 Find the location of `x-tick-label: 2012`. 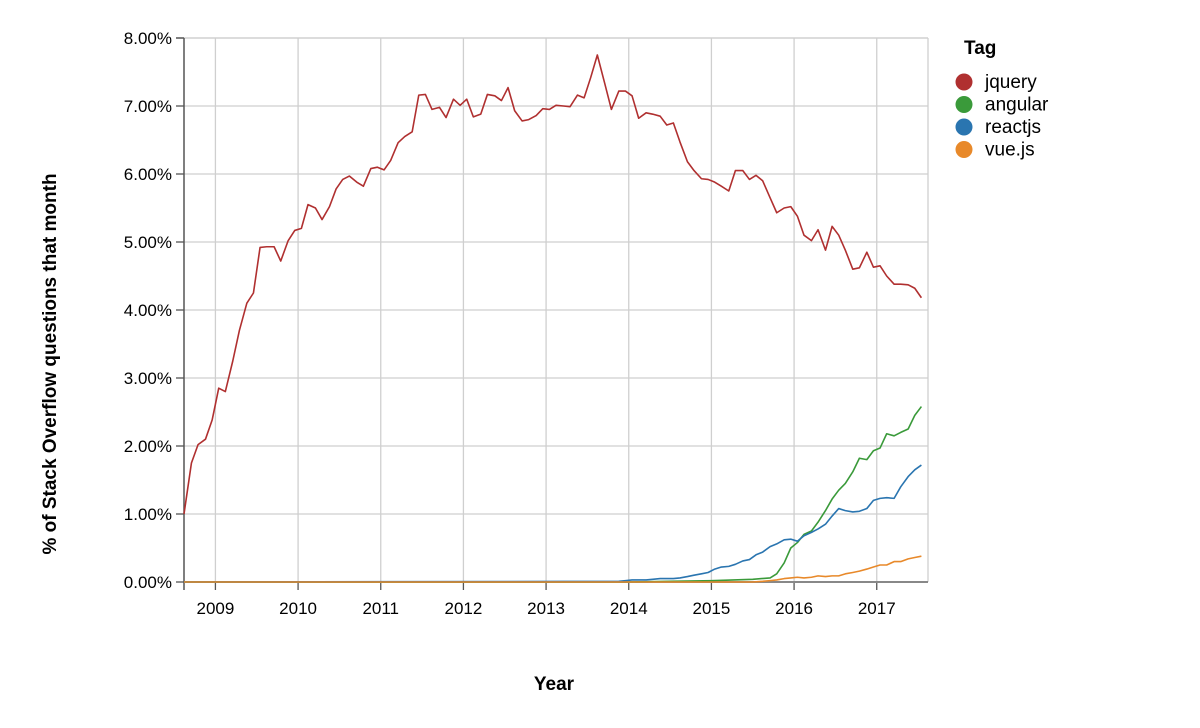

x-tick-label: 2012 is located at coordinates (463, 608).